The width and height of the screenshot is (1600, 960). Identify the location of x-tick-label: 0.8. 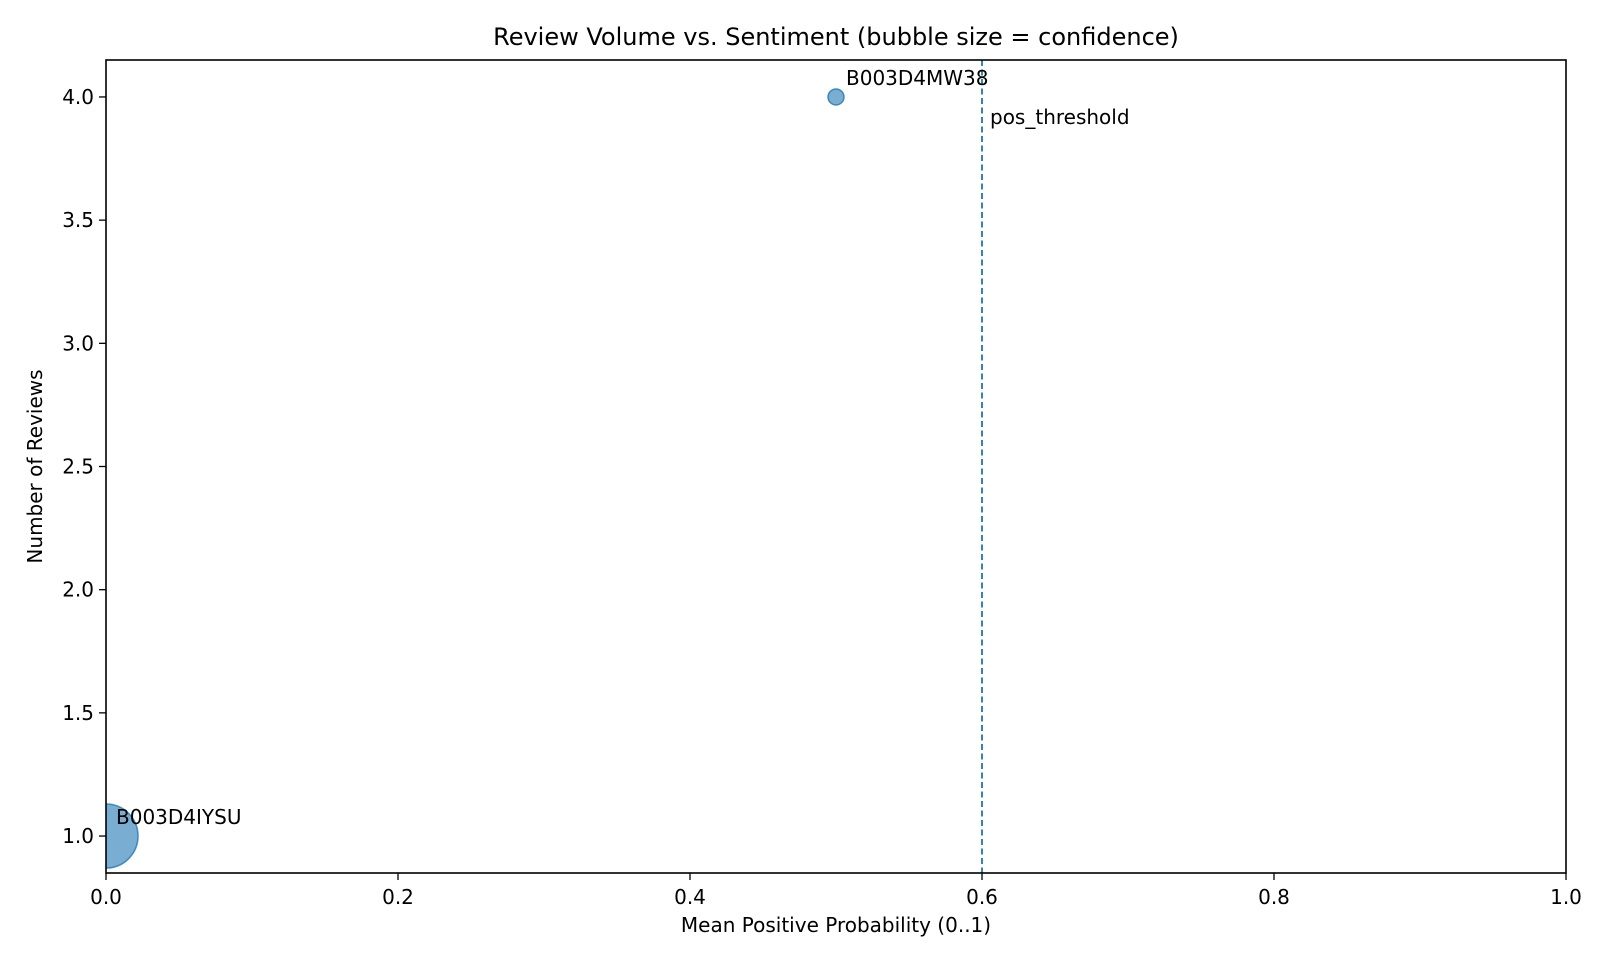
(1274, 897).